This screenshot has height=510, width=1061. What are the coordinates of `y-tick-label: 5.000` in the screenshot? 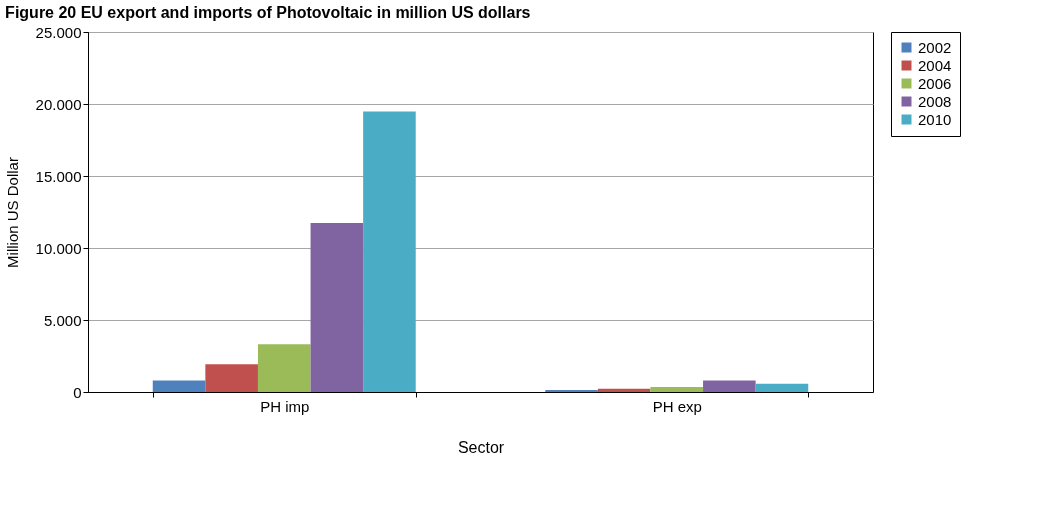 It's located at (62, 320).